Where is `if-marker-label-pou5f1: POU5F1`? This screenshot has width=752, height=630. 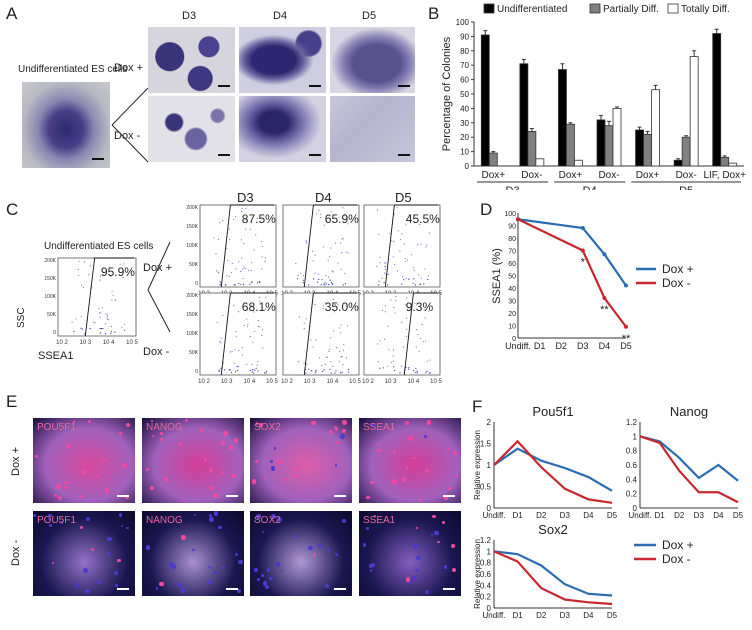 if-marker-label-pou5f1: POU5F1 is located at coordinates (56, 427).